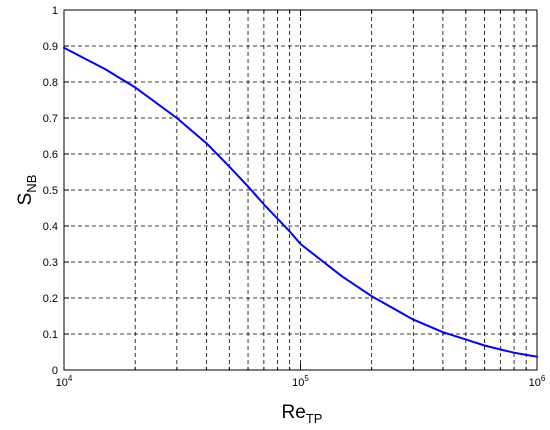 This screenshot has width=550, height=430. I want to click on y-tick-label: 0.4, so click(50, 227).